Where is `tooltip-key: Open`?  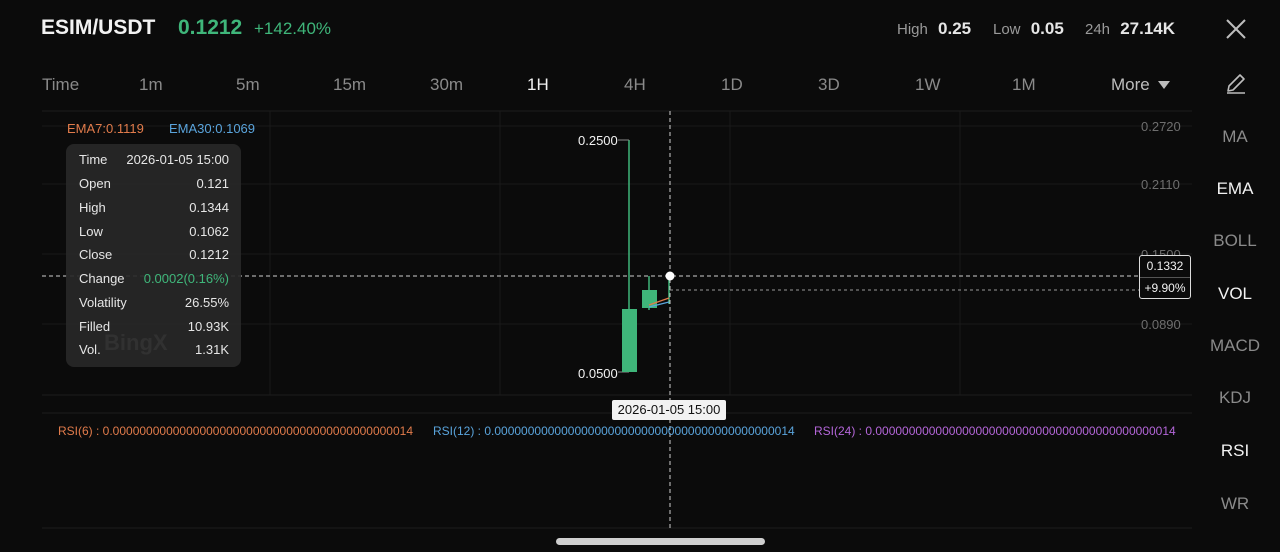 tooltip-key: Open is located at coordinates (95, 183).